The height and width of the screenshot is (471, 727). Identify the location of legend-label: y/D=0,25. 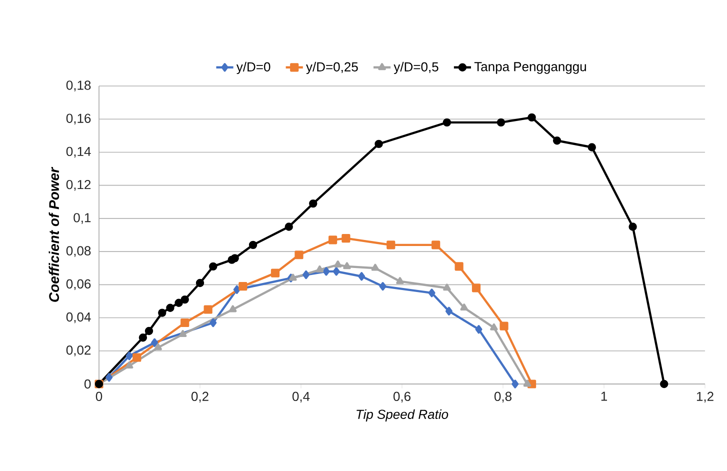
(332, 68).